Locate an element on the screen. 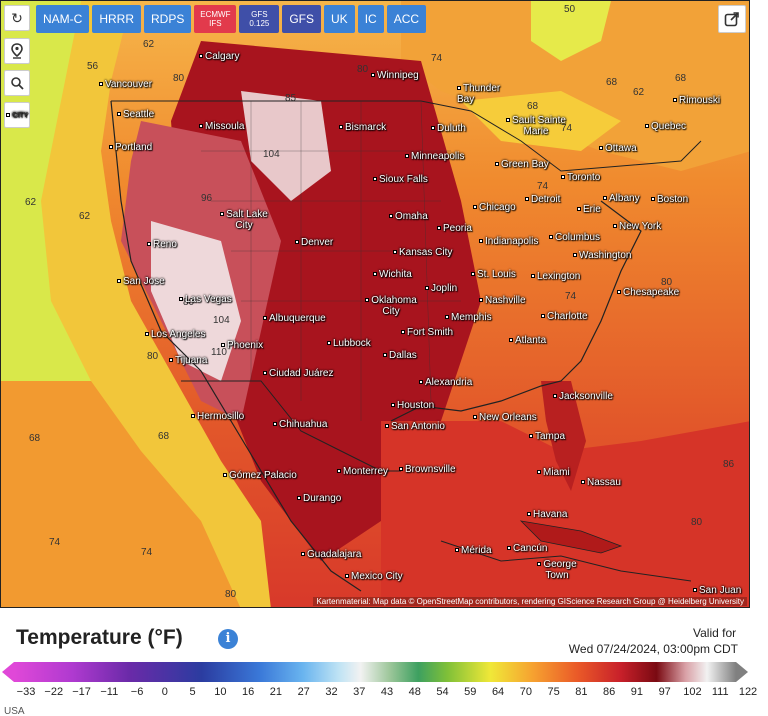 This screenshot has height=716, width=768. city-label: Erie is located at coordinates (589, 209).